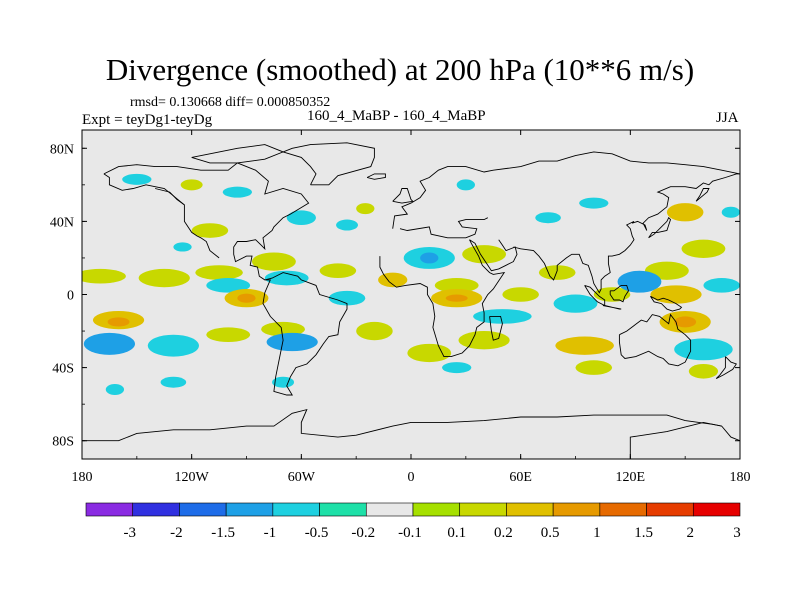  I want to click on x-tick-label: 60E, so click(520, 477).